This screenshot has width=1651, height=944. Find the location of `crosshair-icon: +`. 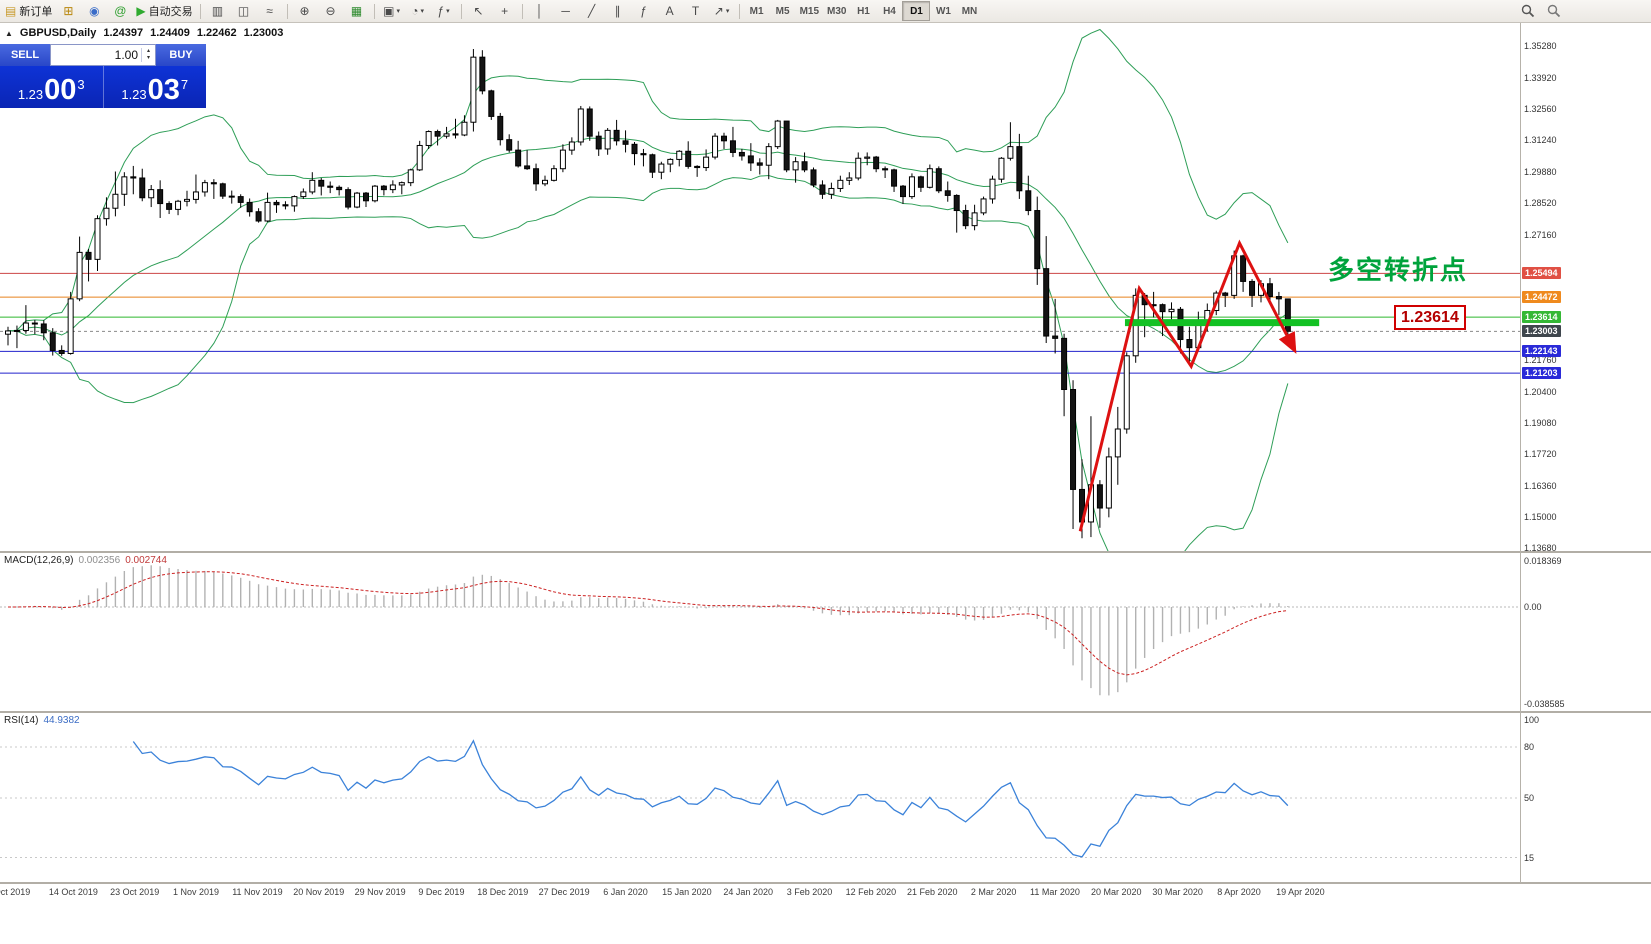

crosshair-icon: + is located at coordinates (505, 11).